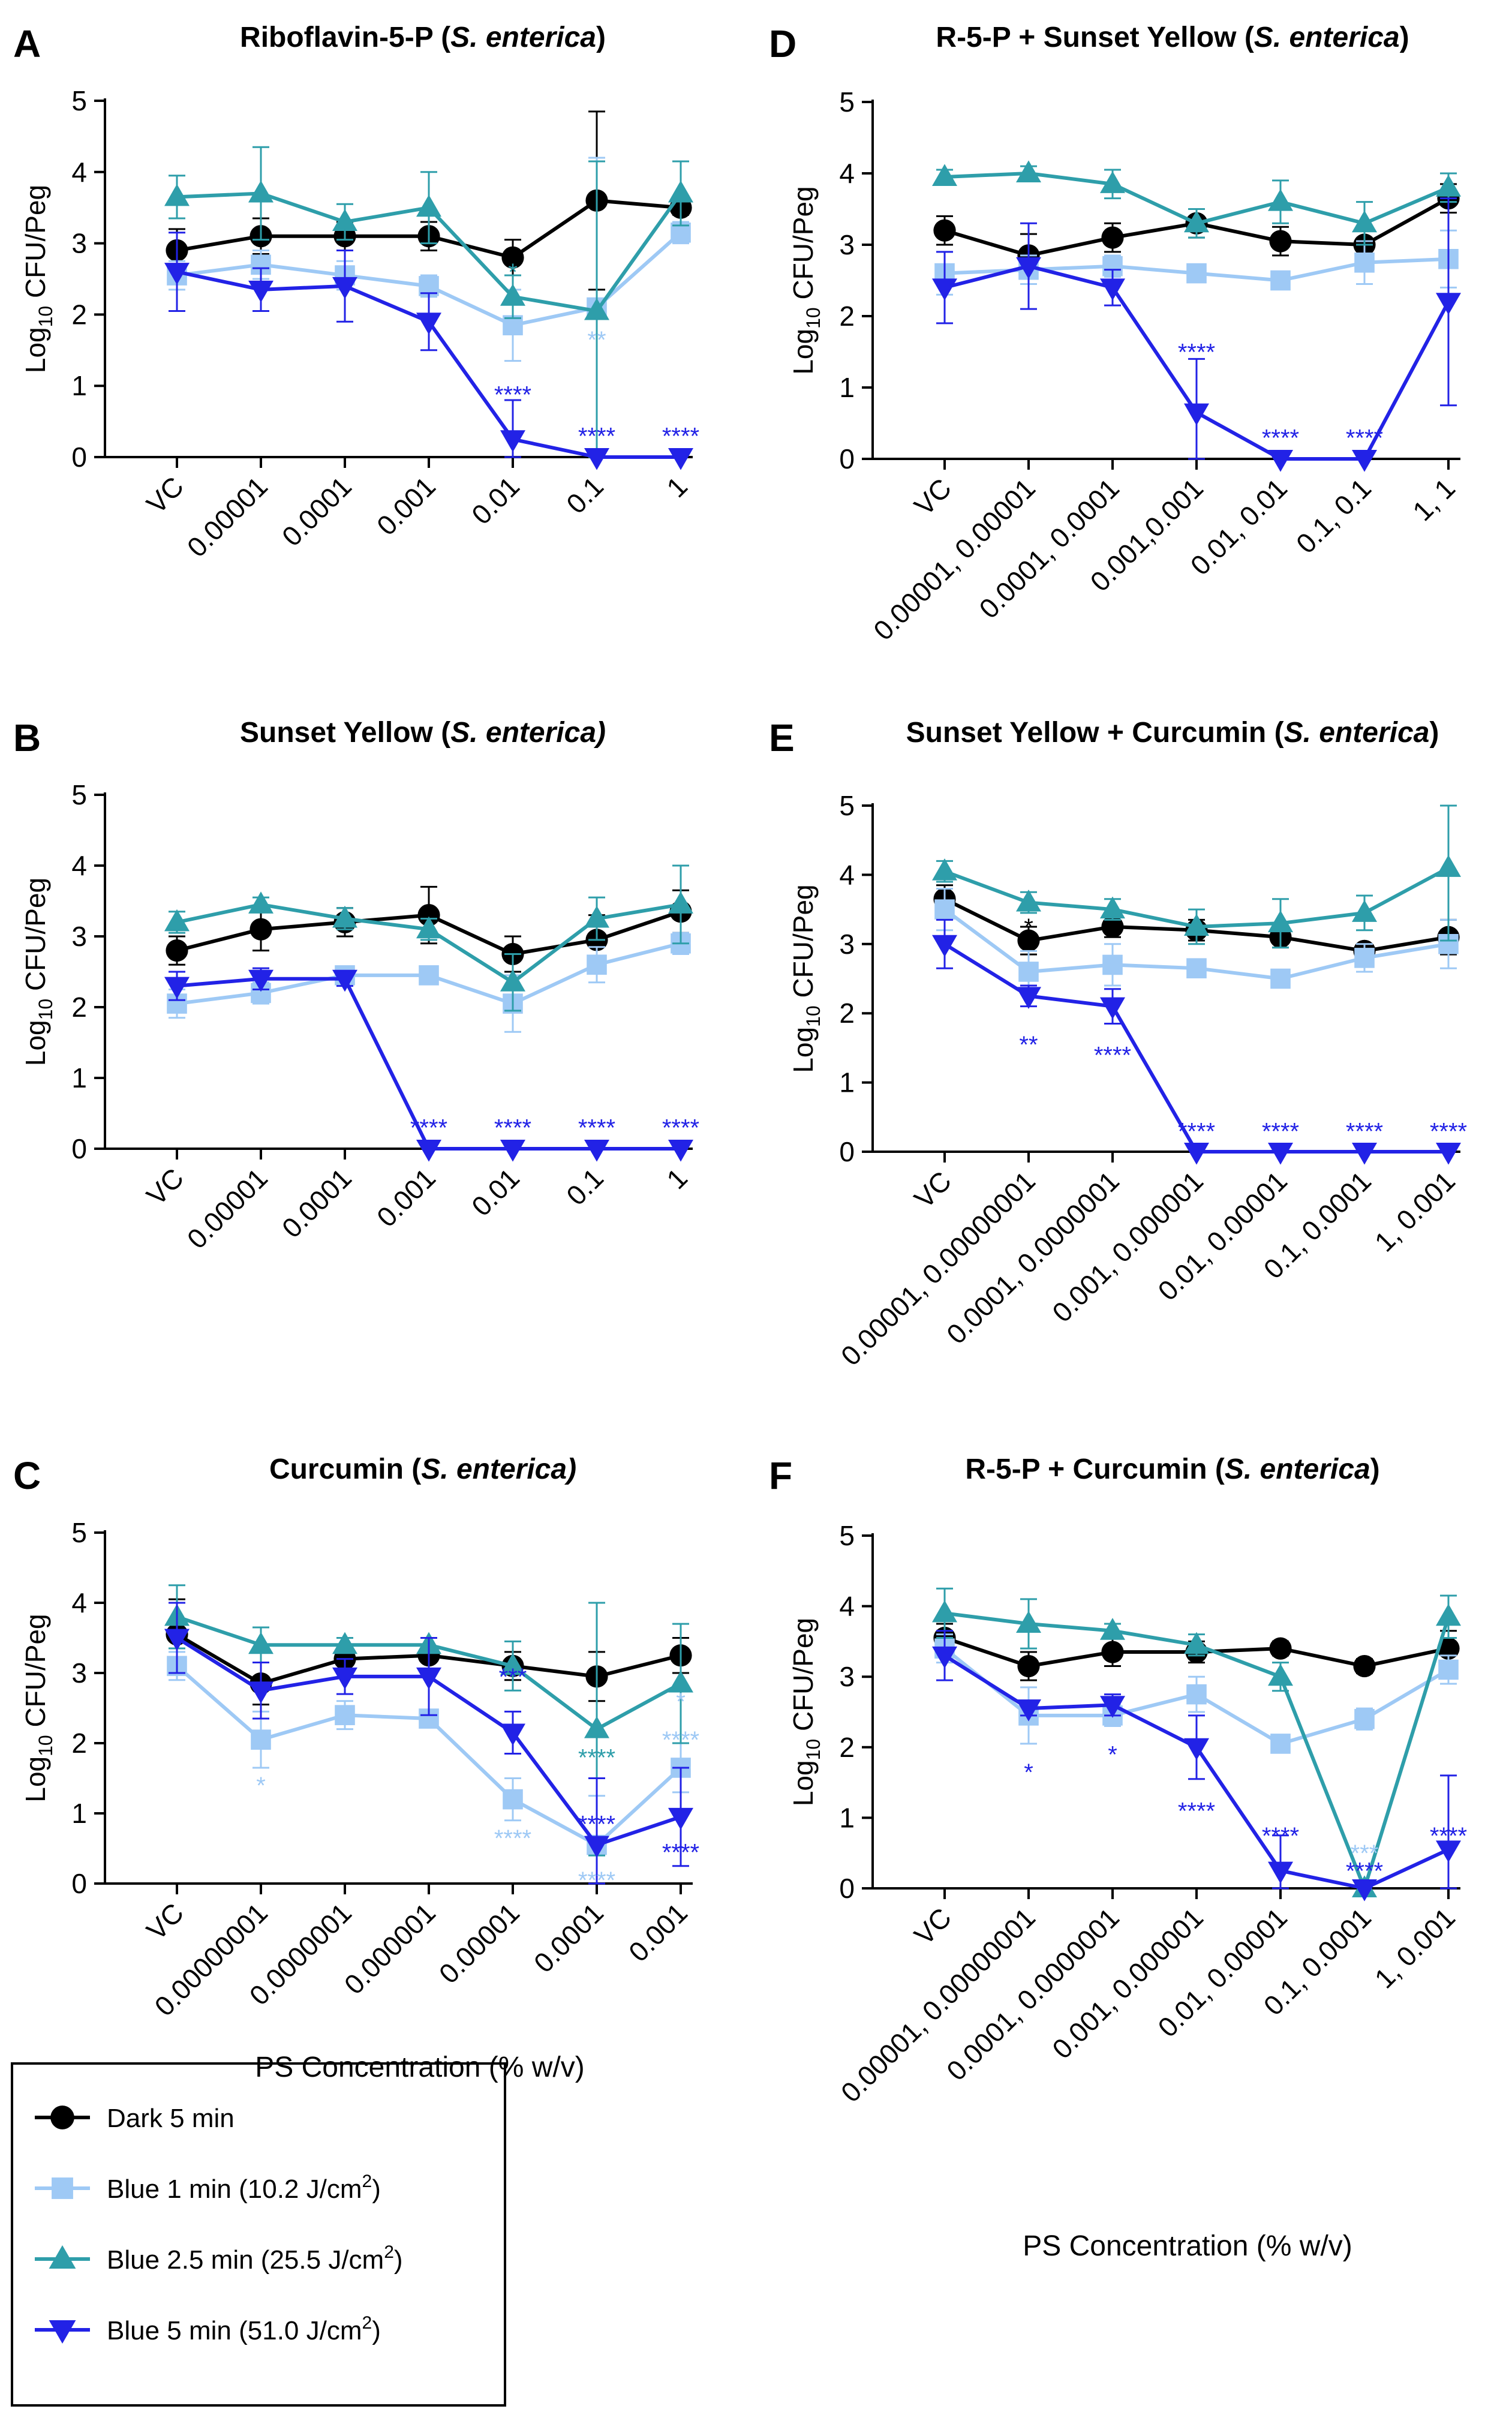  I want to click on legend-item: Blue 1 min (10.2 J/cm2), so click(208, 2187).